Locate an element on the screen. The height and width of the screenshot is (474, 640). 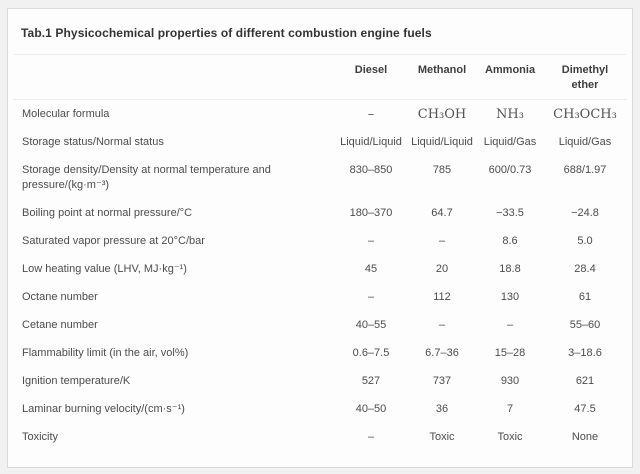
cell-value: 930 is located at coordinates (510, 380).